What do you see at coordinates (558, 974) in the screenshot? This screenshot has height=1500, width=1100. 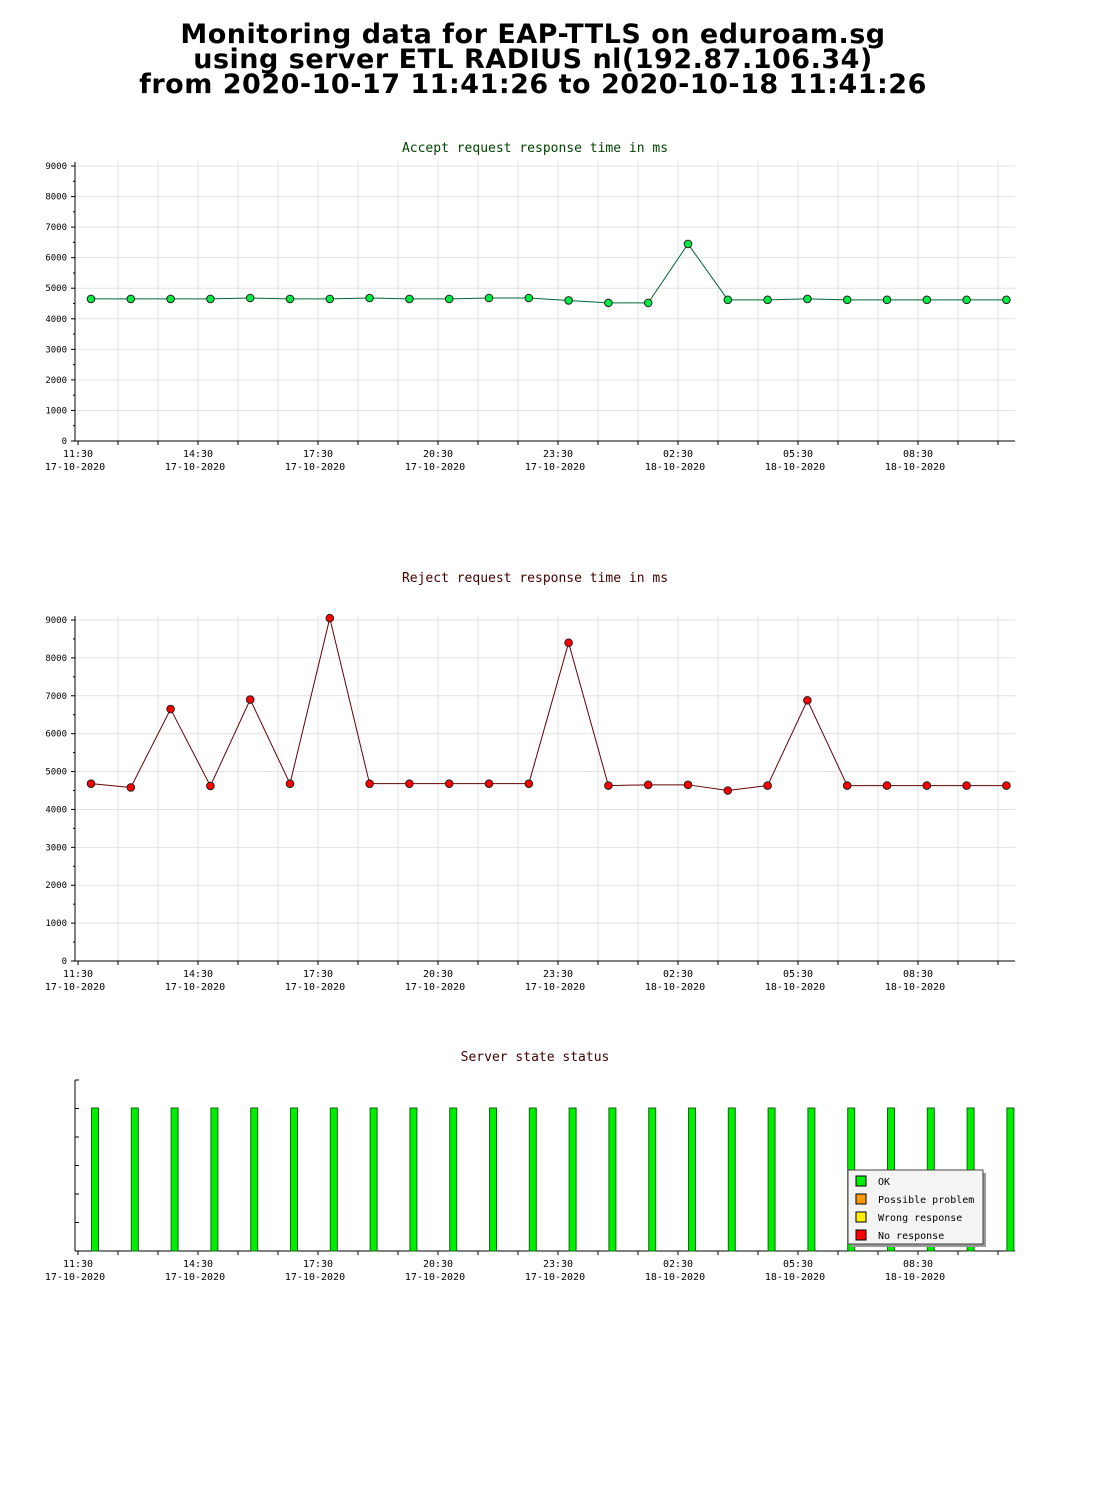 I see `reject-x-tick-time: 23:30` at bounding box center [558, 974].